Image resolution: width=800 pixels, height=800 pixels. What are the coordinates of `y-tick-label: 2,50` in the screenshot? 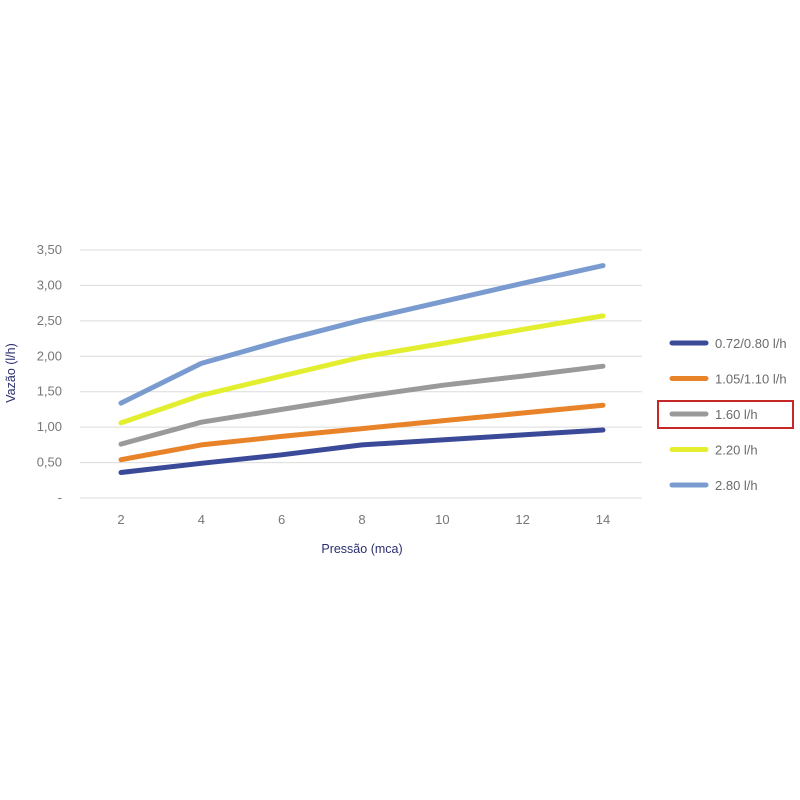 It's located at (49, 320).